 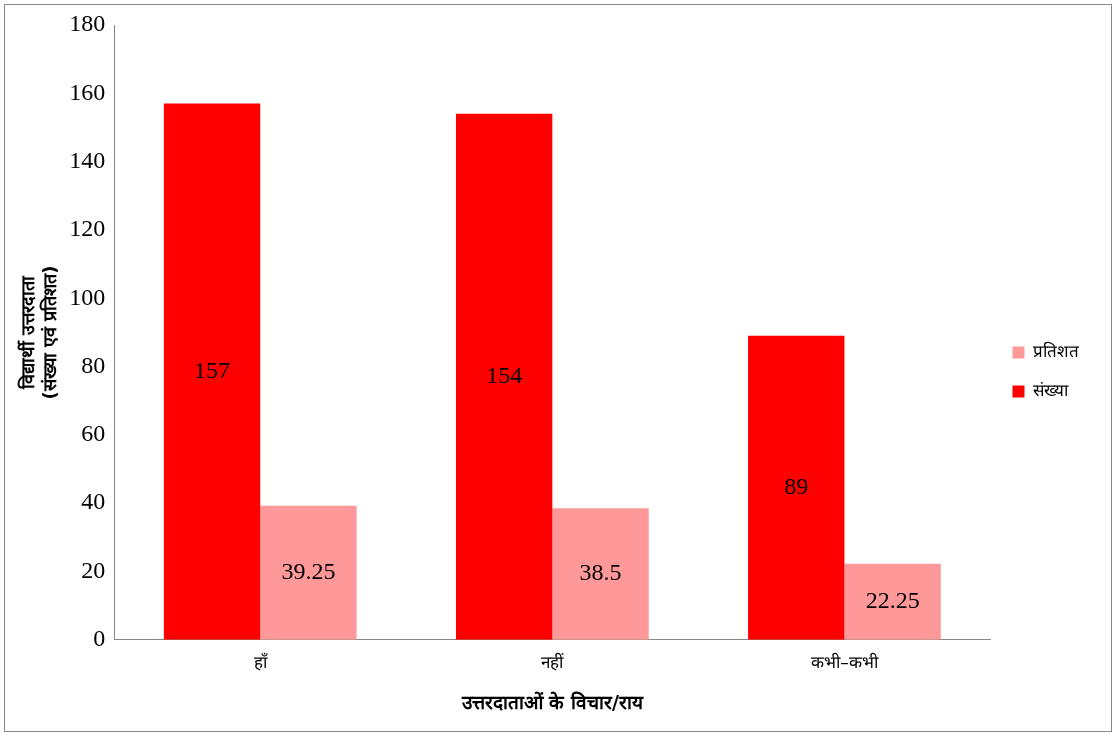 I want to click on x-tick-label: हाँ, so click(x=260, y=662).